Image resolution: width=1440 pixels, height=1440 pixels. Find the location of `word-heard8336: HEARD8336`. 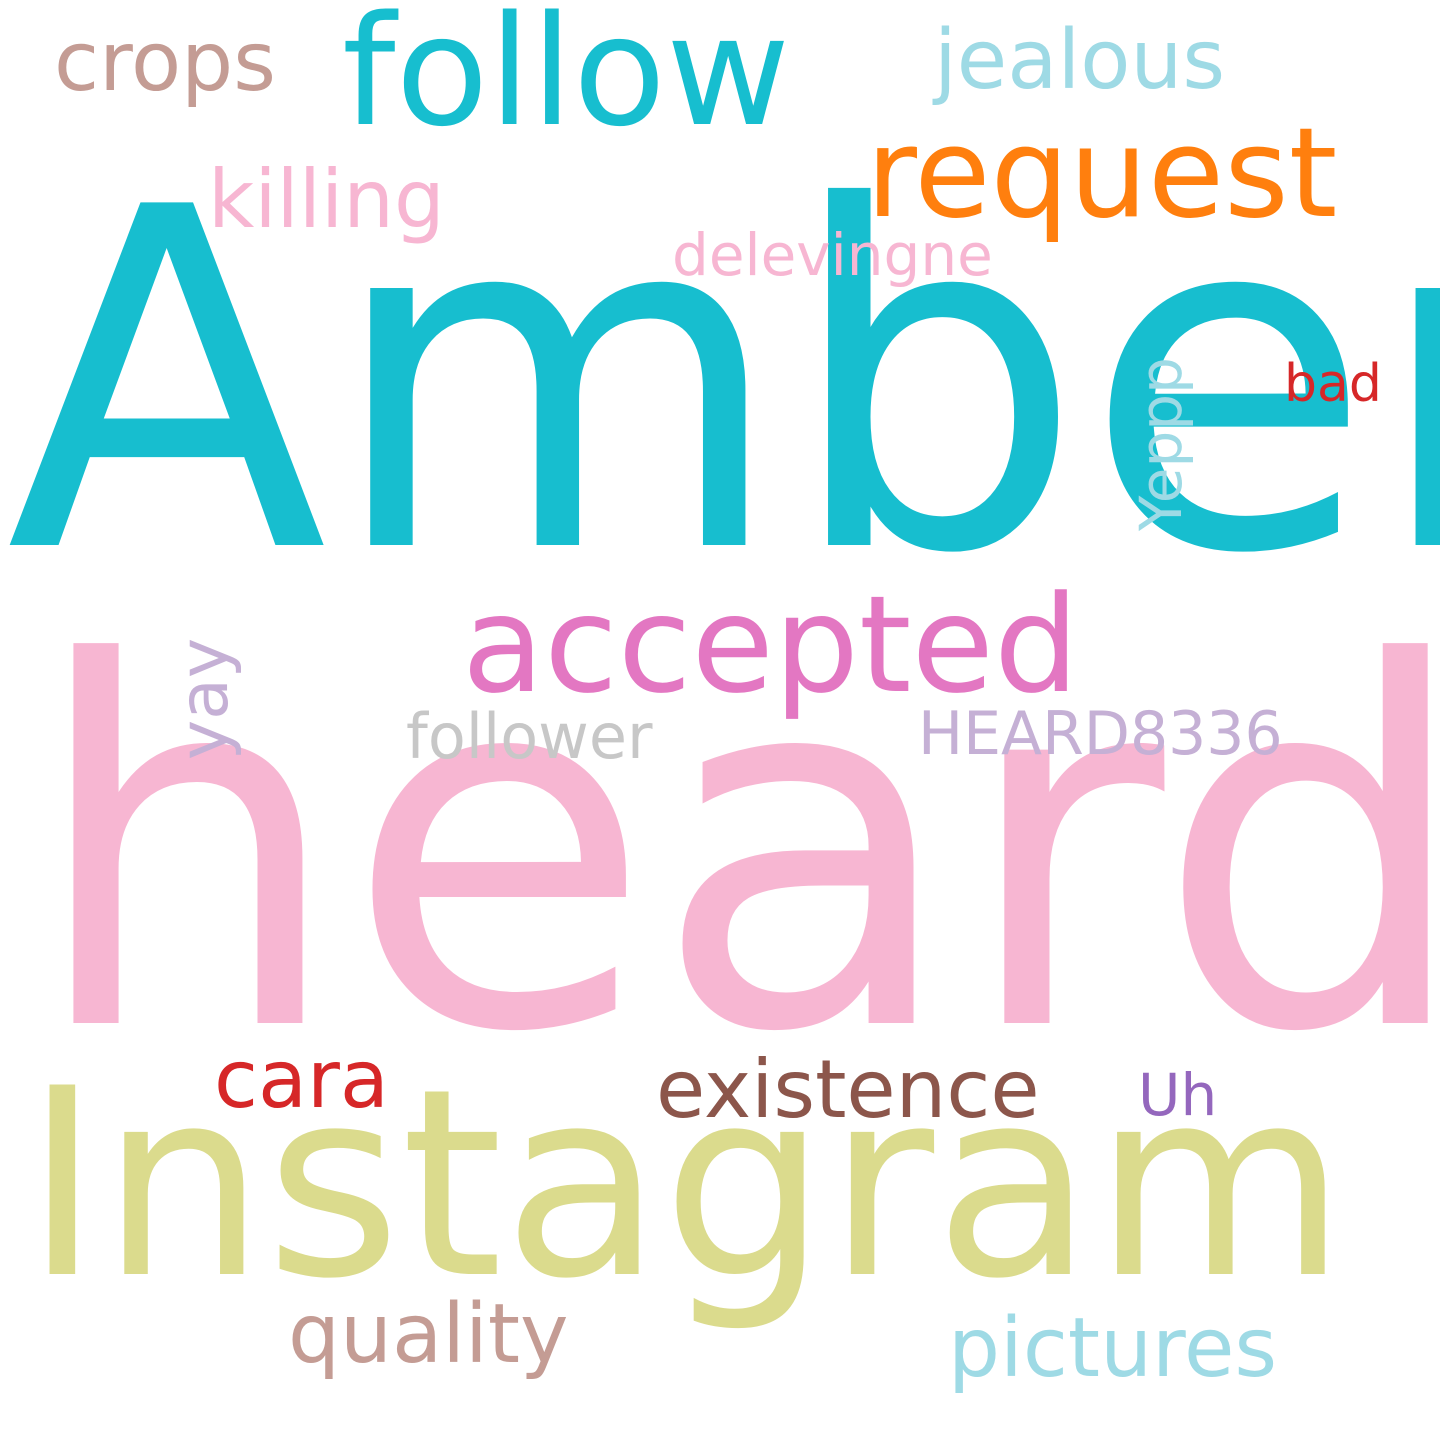

word-heard8336: HEARD8336 is located at coordinates (1100, 734).